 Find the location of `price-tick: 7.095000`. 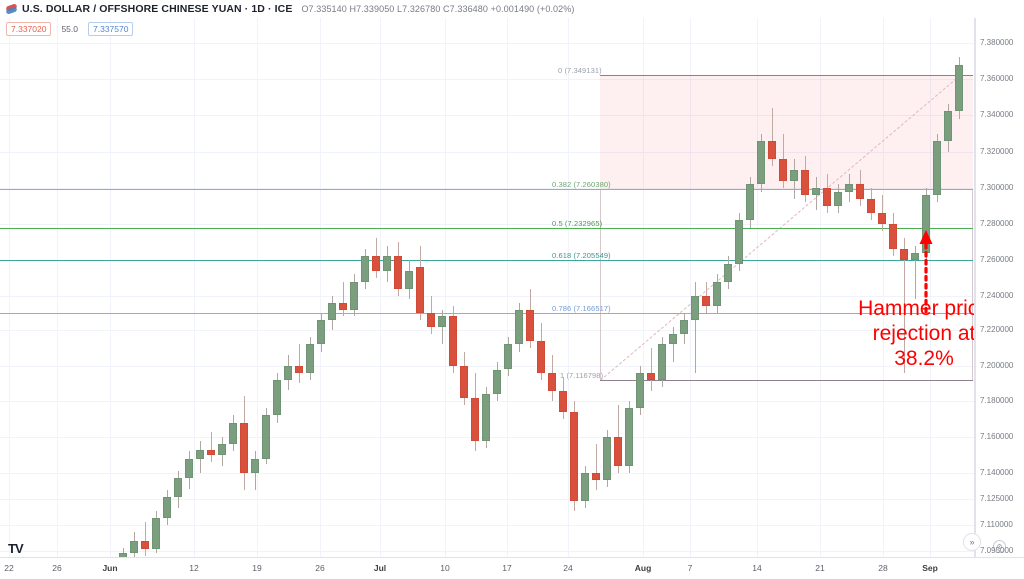

price-tick: 7.095000 is located at coordinates (997, 550).